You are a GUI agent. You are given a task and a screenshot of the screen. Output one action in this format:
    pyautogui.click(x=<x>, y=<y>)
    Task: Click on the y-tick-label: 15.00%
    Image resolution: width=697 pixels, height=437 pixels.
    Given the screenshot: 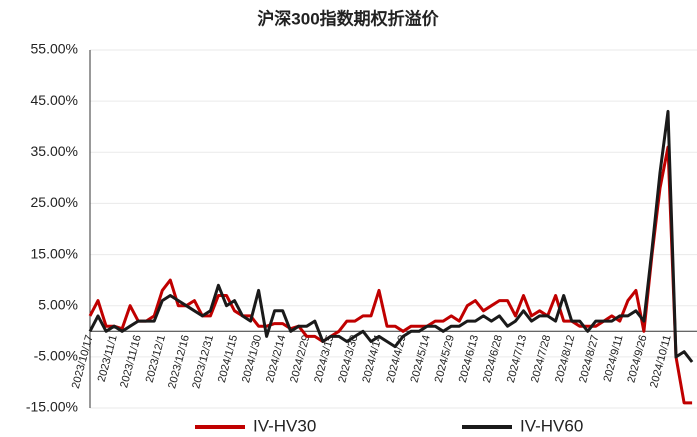 What is the action you would take?
    pyautogui.click(x=54, y=253)
    